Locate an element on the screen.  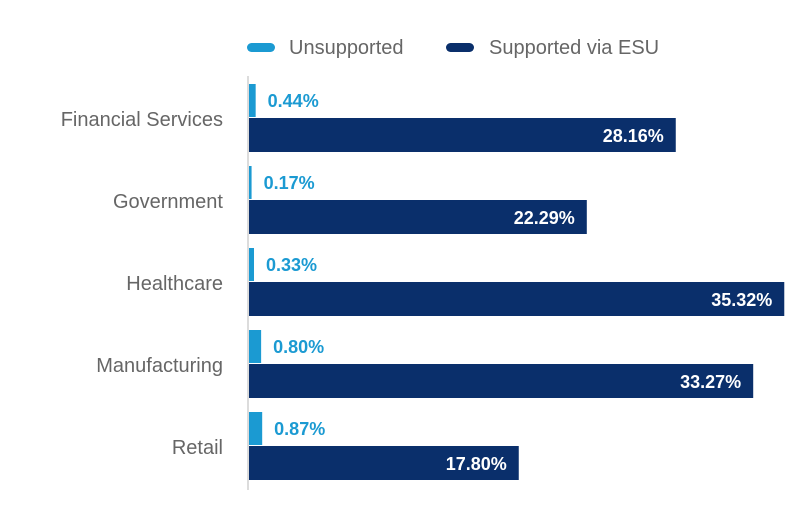
category-label: Healthcare is located at coordinates (174, 284).